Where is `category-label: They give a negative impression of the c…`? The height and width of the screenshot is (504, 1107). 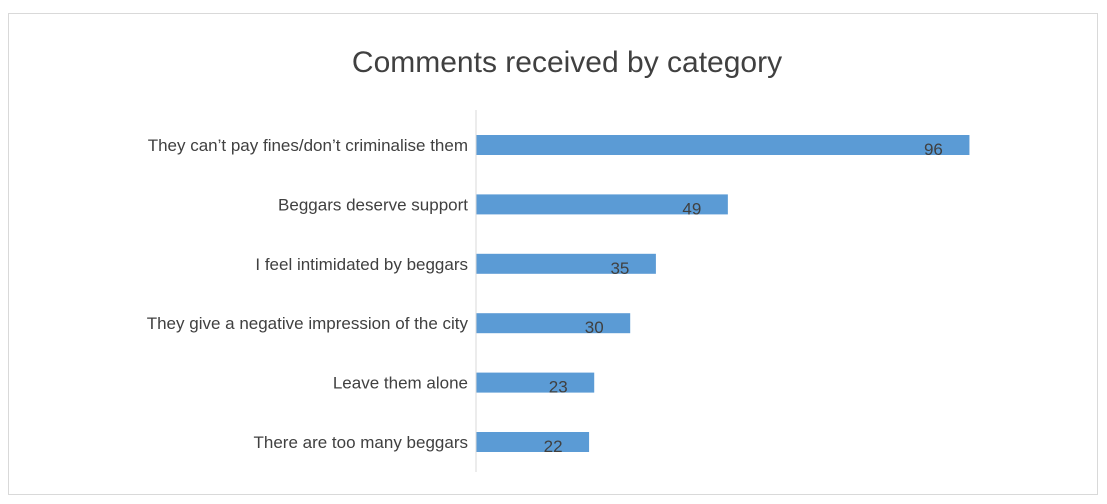 category-label: They give a negative impression of the c… is located at coordinates (308, 323).